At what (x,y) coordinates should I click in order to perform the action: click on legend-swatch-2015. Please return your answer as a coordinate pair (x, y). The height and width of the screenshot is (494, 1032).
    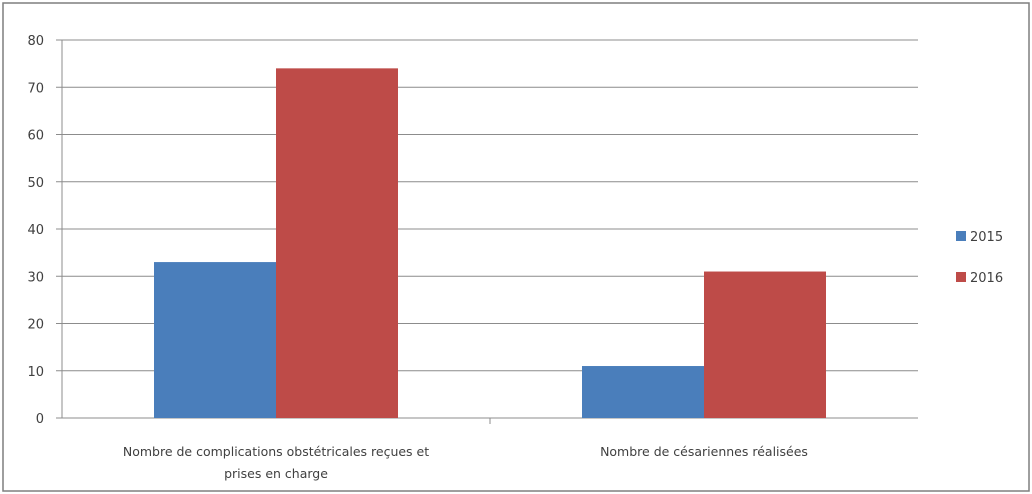
    Looking at the image, I should click on (961, 236).